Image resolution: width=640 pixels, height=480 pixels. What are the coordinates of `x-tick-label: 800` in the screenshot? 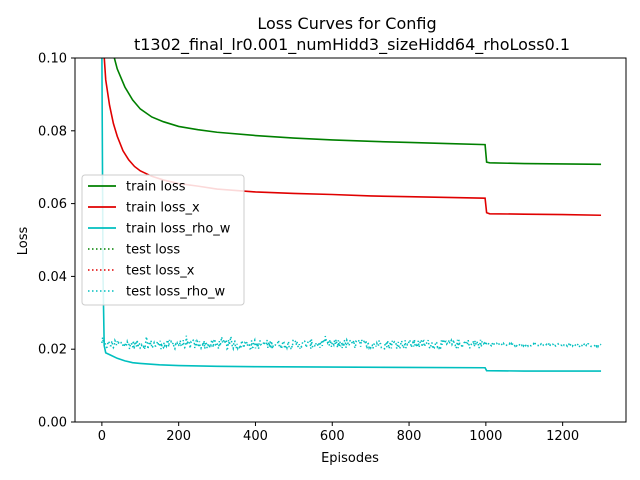 It's located at (409, 436).